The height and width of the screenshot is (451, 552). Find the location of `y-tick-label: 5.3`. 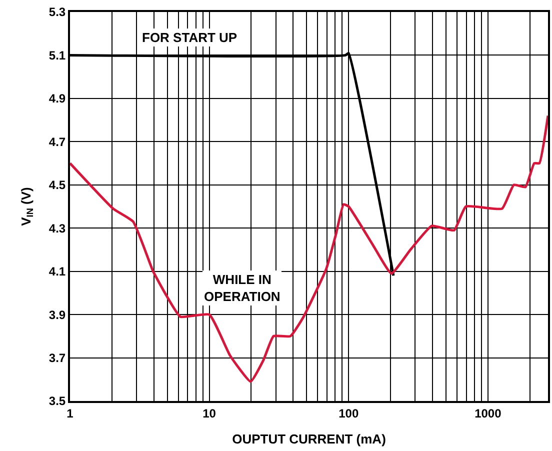

y-tick-label: 5.3 is located at coordinates (57, 12).